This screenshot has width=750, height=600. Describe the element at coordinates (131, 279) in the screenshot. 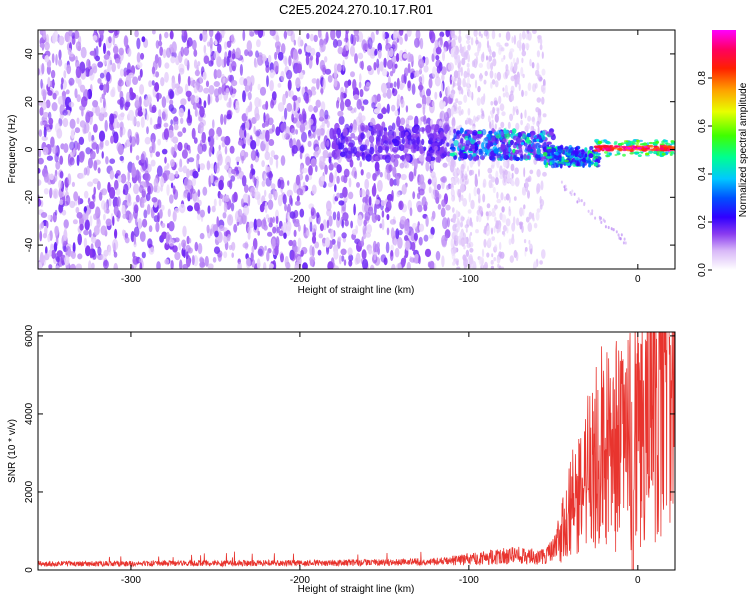

I see `x-tick-label: -300` at that location.